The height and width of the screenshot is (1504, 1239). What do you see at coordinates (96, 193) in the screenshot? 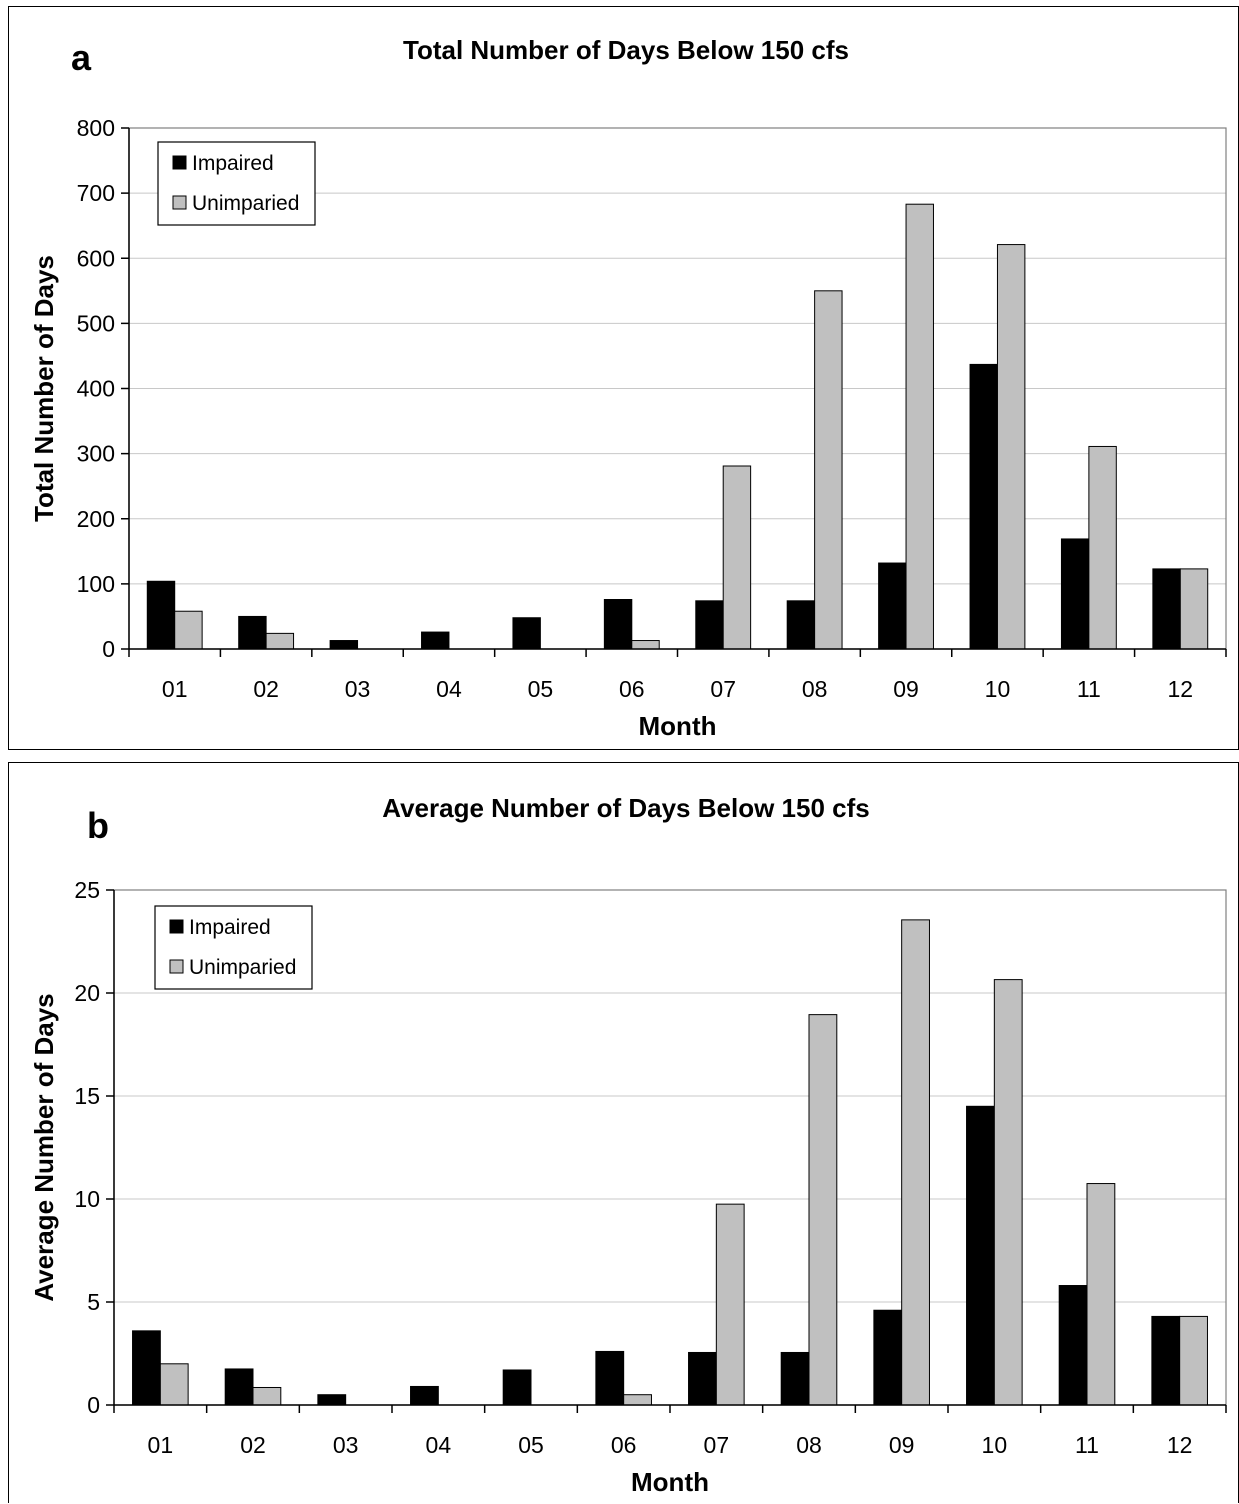
I see `y-tick-label: 700` at bounding box center [96, 193].